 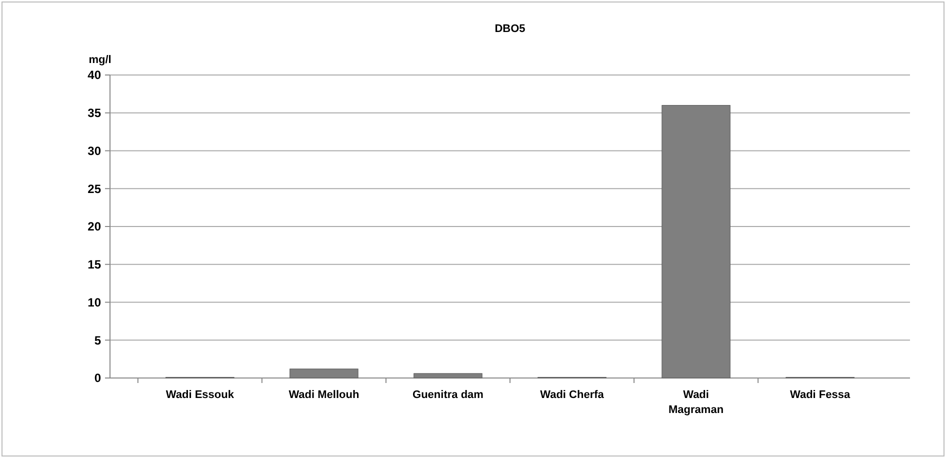 I want to click on y-tick-label: 10, so click(x=95, y=302).